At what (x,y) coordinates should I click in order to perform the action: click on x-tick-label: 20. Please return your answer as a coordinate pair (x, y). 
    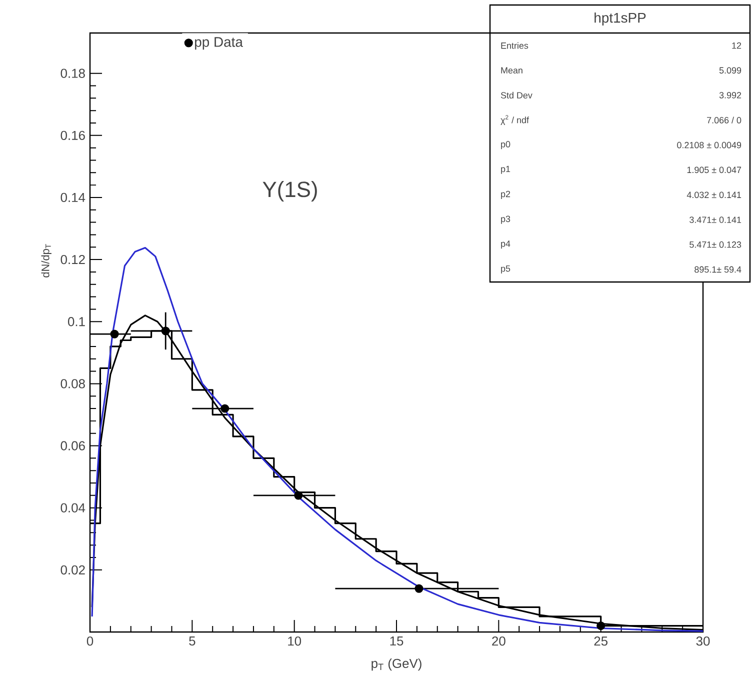
    Looking at the image, I should click on (499, 641).